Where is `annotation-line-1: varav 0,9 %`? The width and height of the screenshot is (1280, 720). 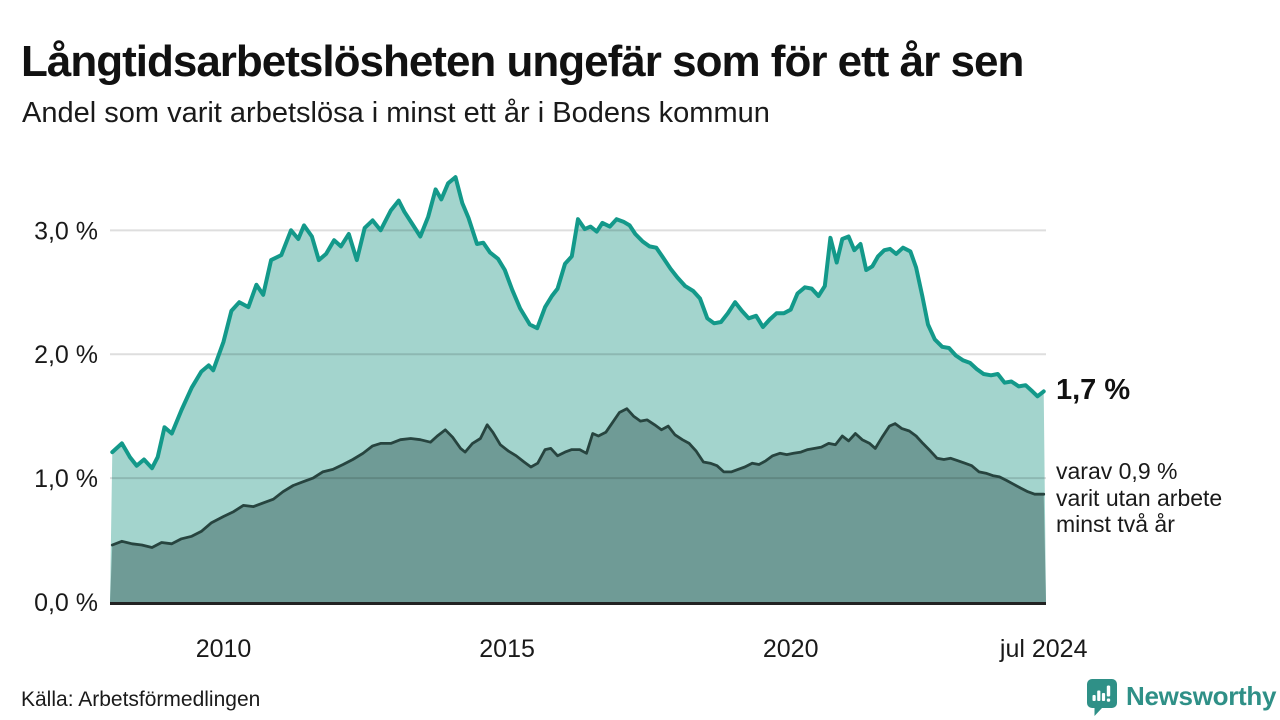 annotation-line-1: varav 0,9 % is located at coordinates (1117, 471).